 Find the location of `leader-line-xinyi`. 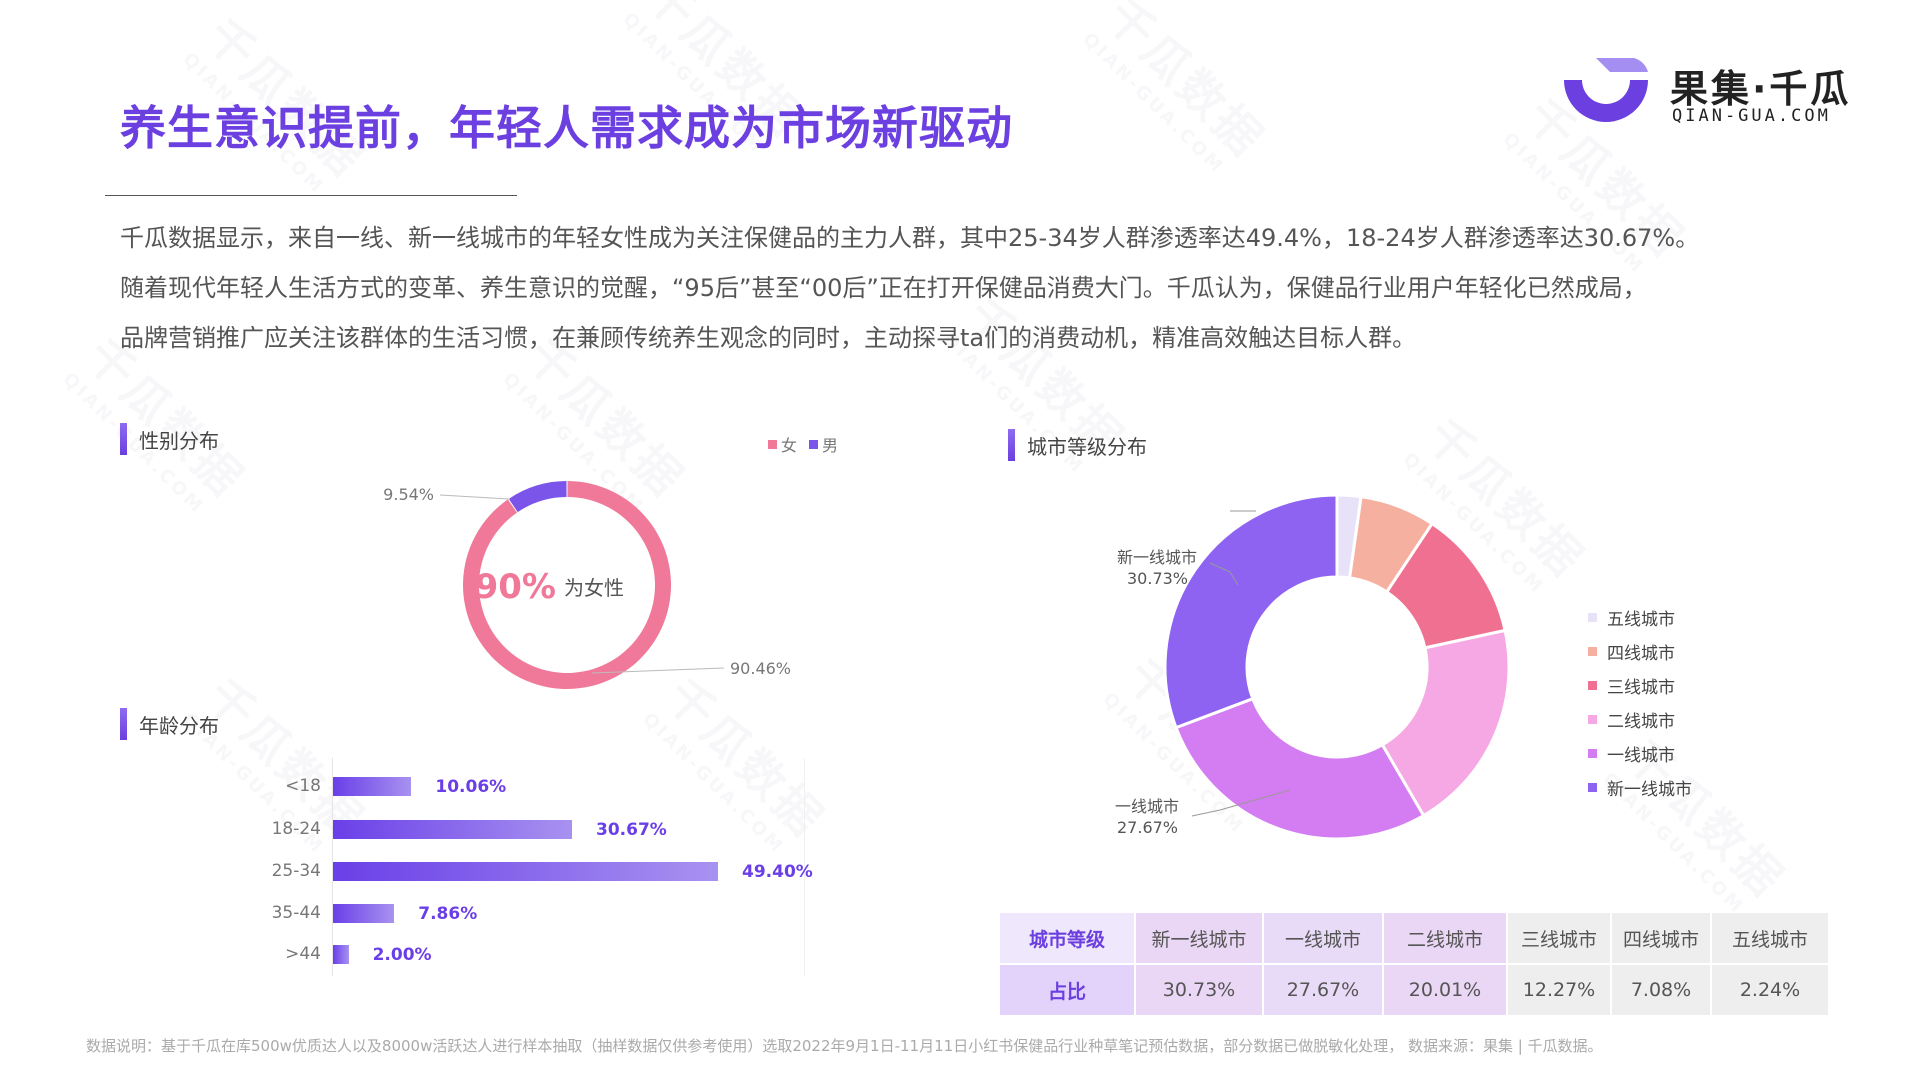

leader-line-xinyi is located at coordinates (1224, 574).